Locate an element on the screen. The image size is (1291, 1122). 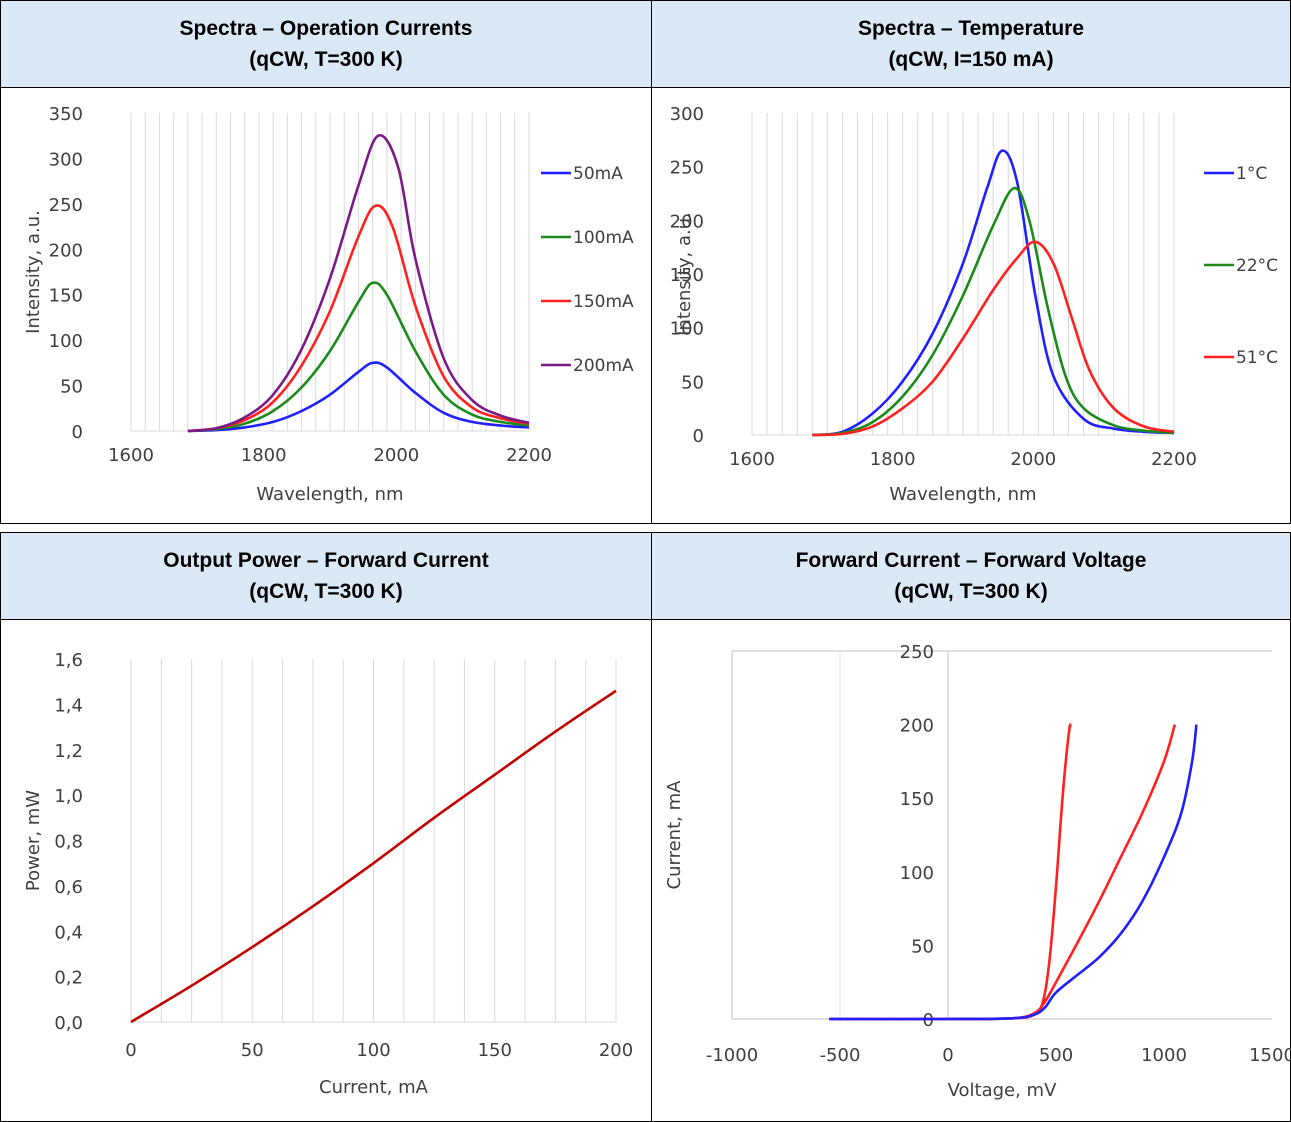
x-tick-label: 1000 is located at coordinates (1164, 1055).